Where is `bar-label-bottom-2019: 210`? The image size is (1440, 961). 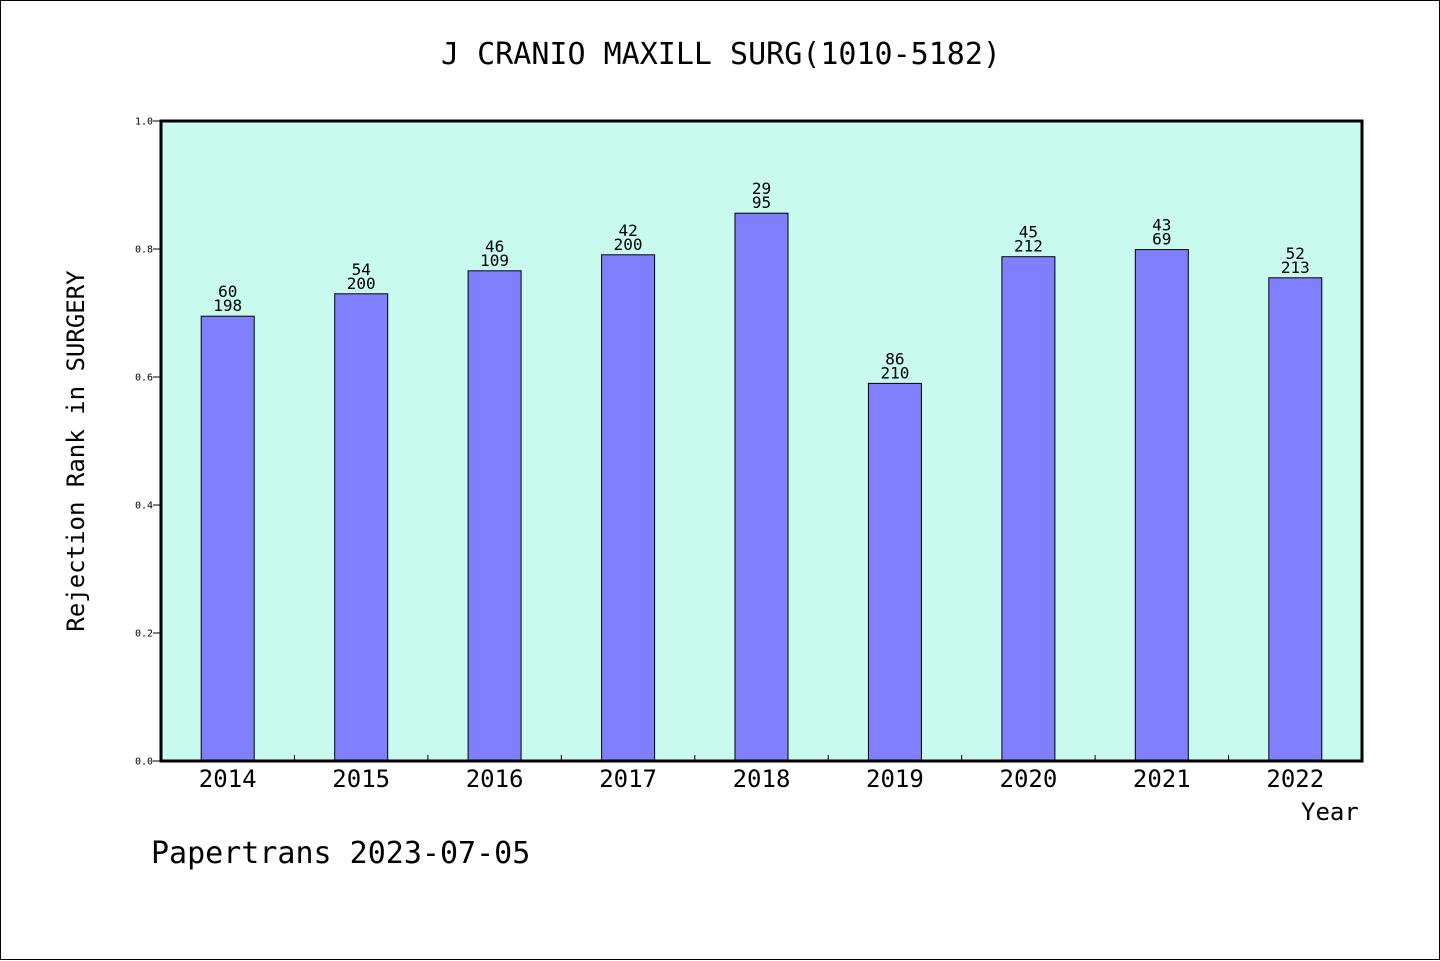 bar-label-bottom-2019: 210 is located at coordinates (894, 372).